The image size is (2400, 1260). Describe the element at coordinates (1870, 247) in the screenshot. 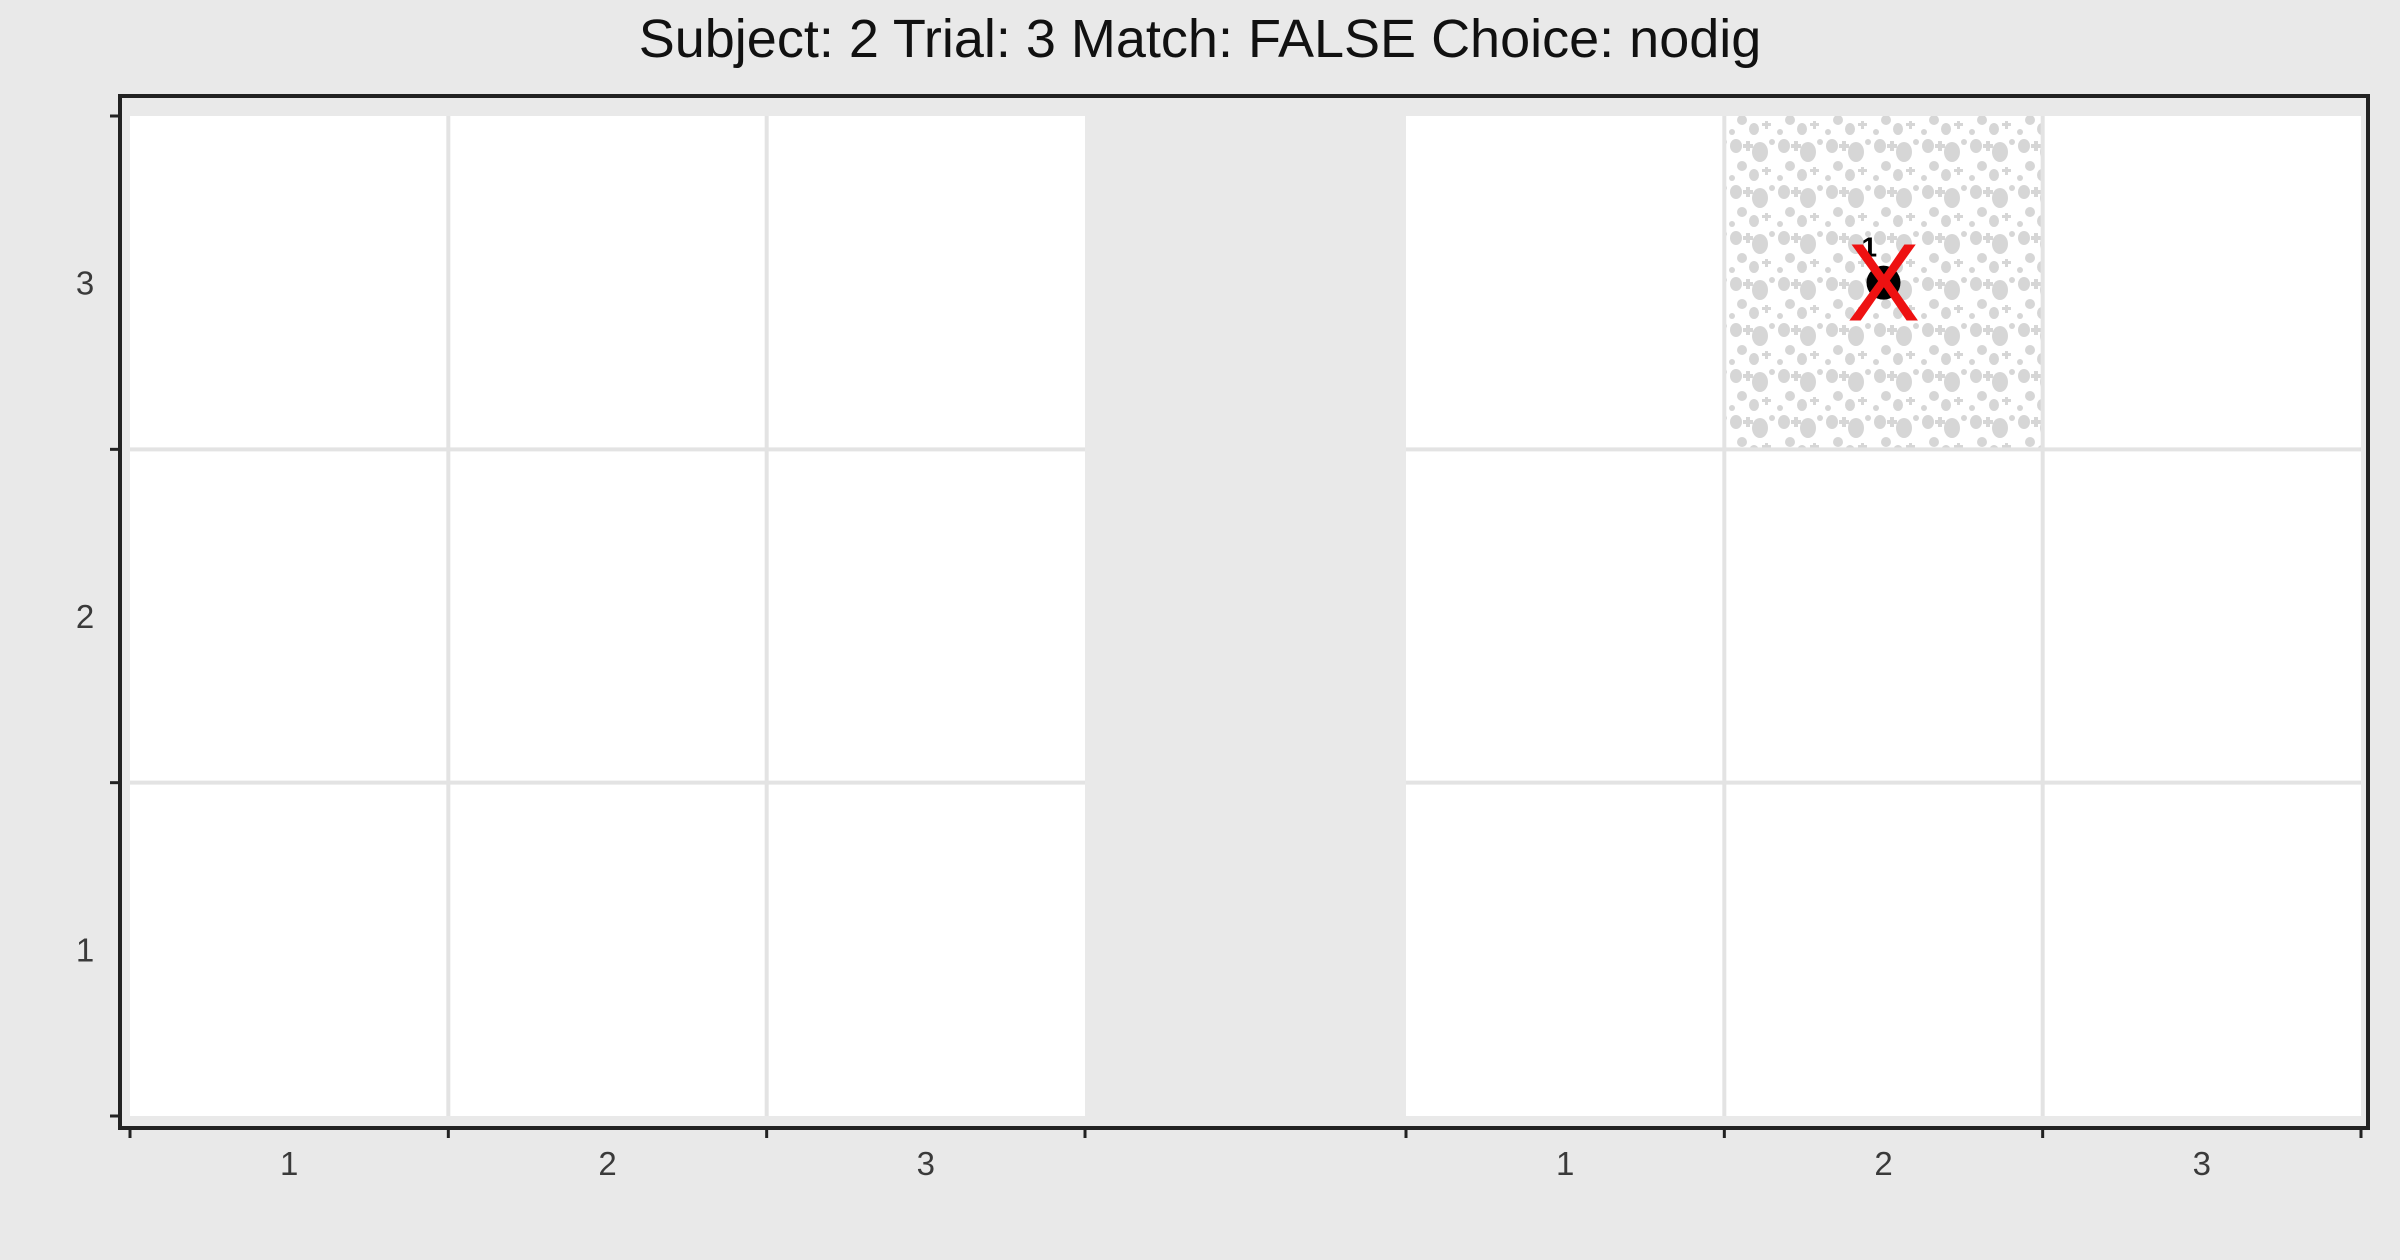

I see `point-label: 1` at that location.